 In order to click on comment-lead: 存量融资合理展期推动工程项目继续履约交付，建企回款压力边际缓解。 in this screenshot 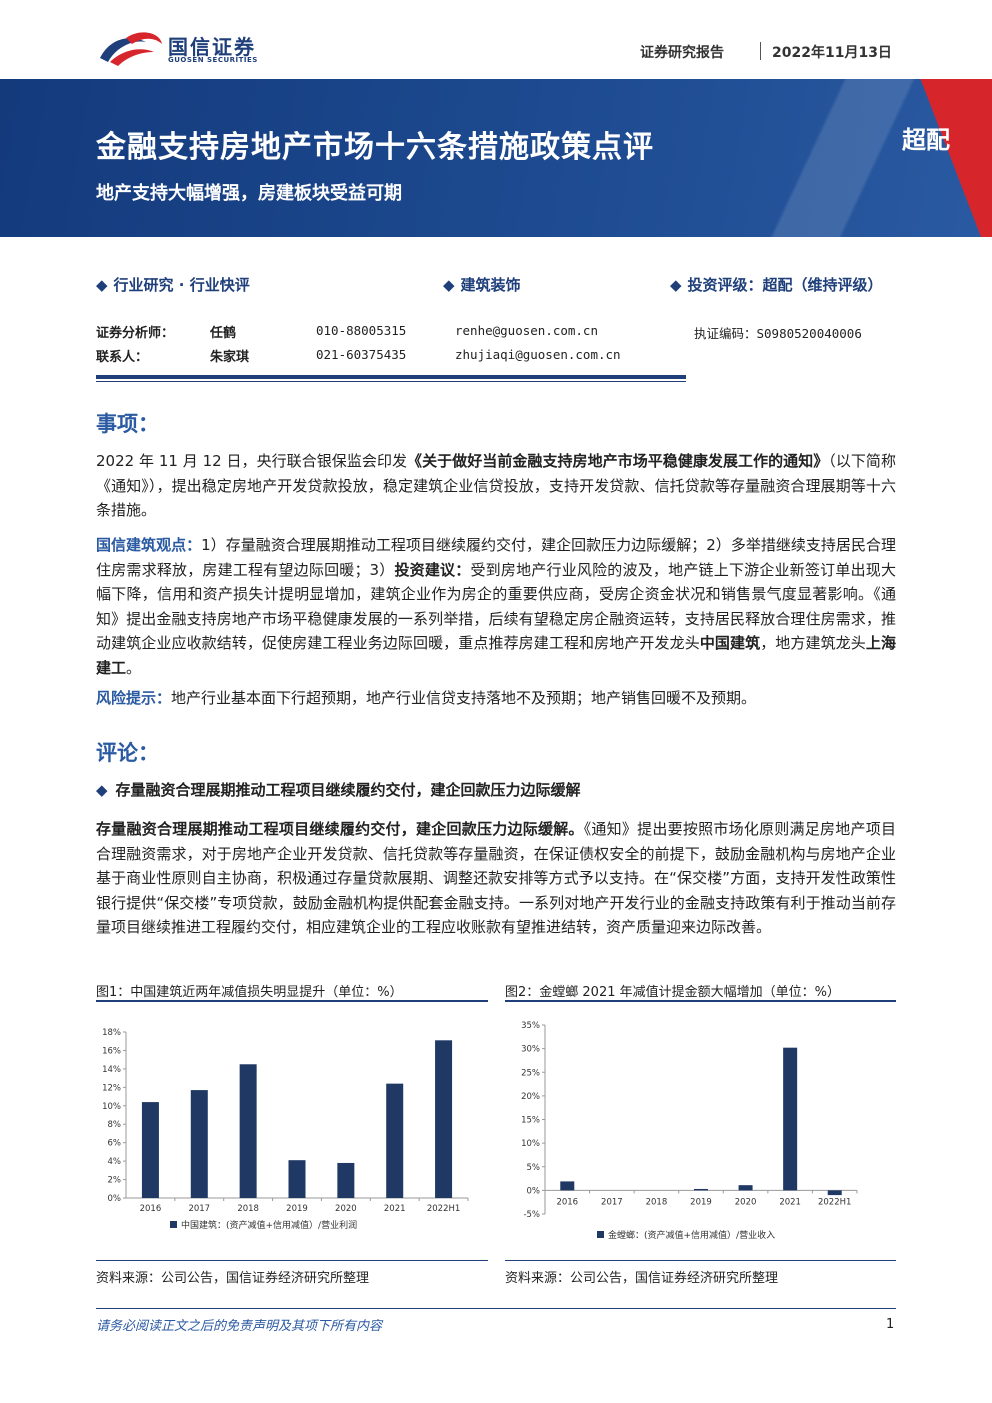, I will do `click(340, 829)`.